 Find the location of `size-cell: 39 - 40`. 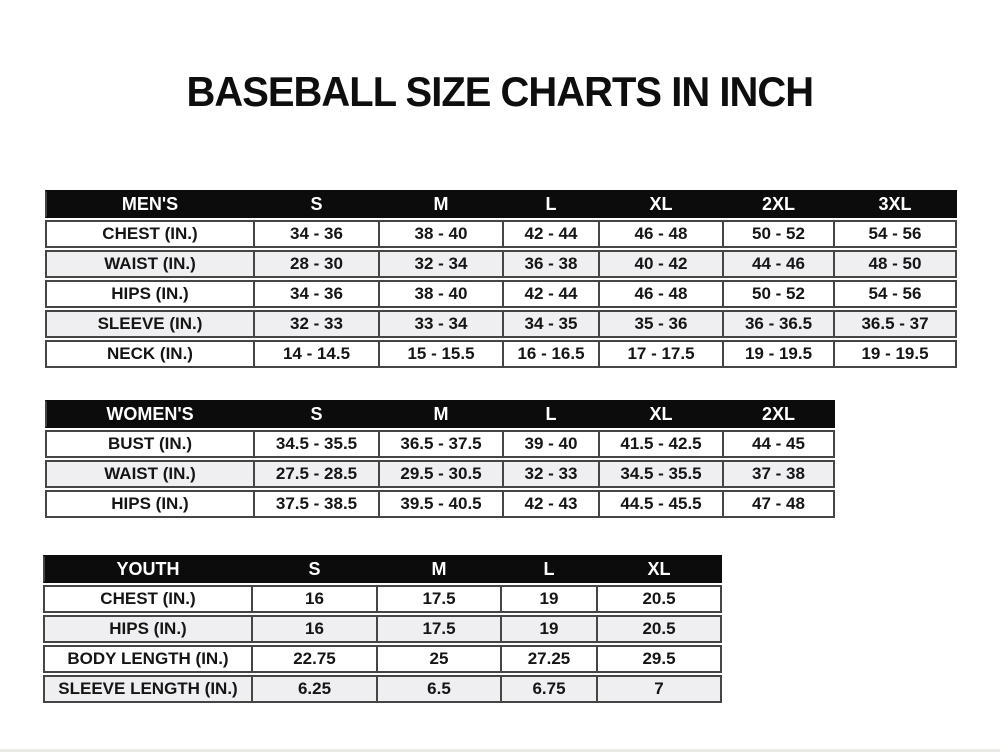

size-cell: 39 - 40 is located at coordinates (552, 444).